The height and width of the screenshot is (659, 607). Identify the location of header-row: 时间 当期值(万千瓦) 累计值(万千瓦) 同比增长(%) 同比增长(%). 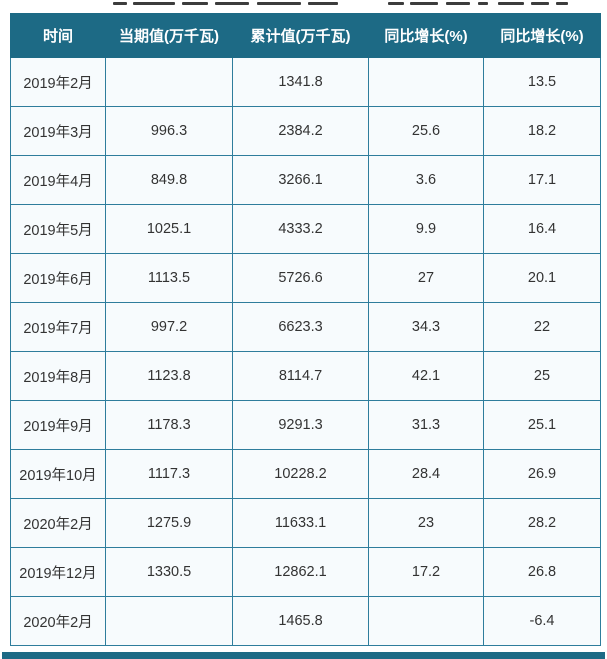
(305, 35).